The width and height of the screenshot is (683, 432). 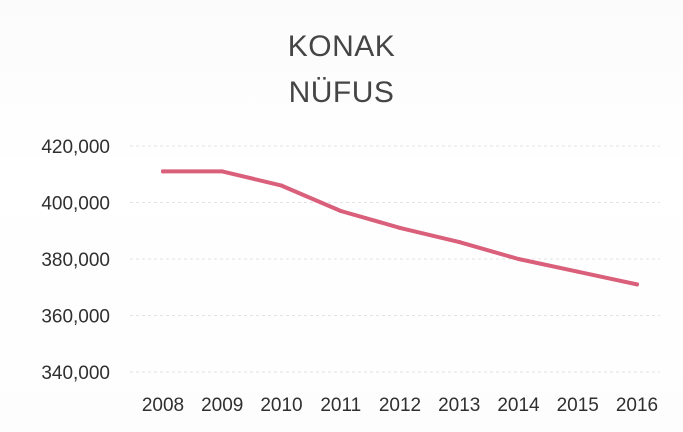 I want to click on x-tick-label: 2008, so click(x=163, y=405).